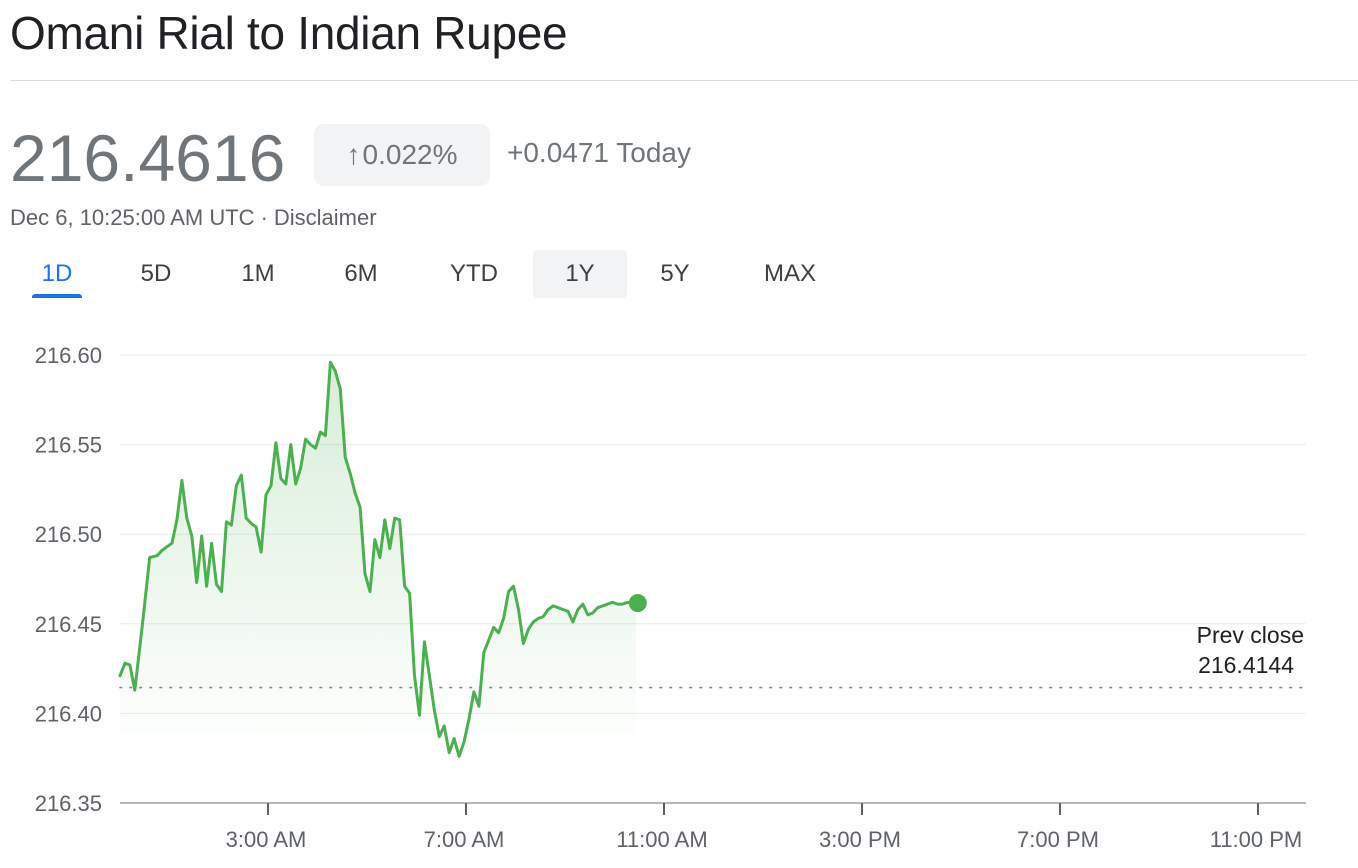 The image size is (1358, 868). I want to click on quote-timestamp-row: Dec 6, 10:25:00 AM UTC · Disclaimer, so click(193, 218).